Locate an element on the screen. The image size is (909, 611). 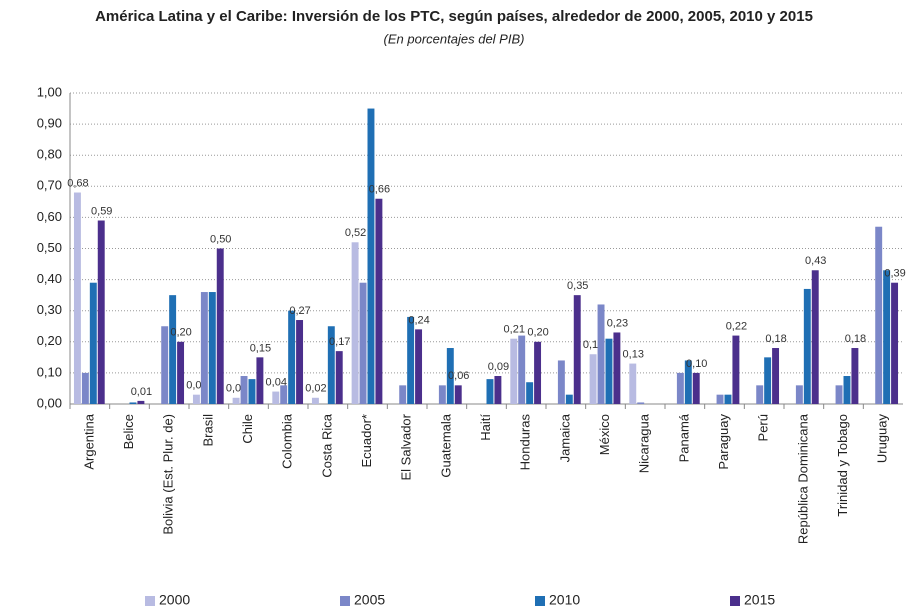
value-label: 0,59 is located at coordinates (101, 211).